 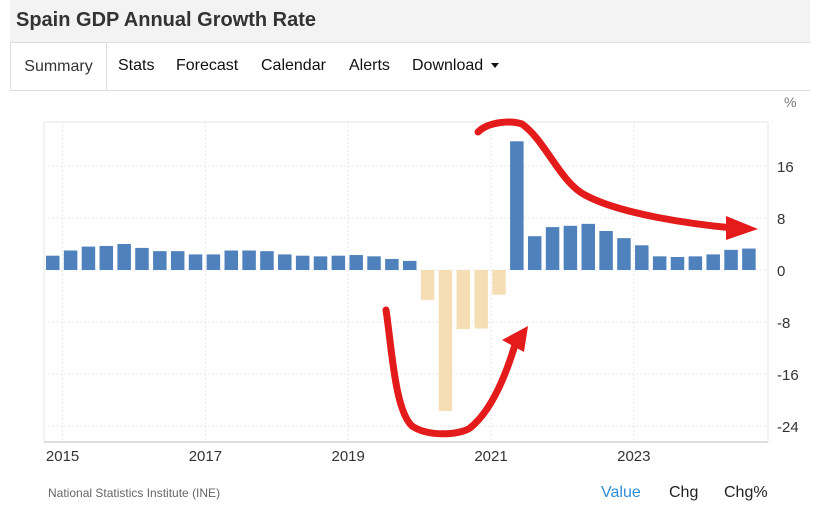 What do you see at coordinates (499, 282) in the screenshot?
I see `bar-2021Q1` at bounding box center [499, 282].